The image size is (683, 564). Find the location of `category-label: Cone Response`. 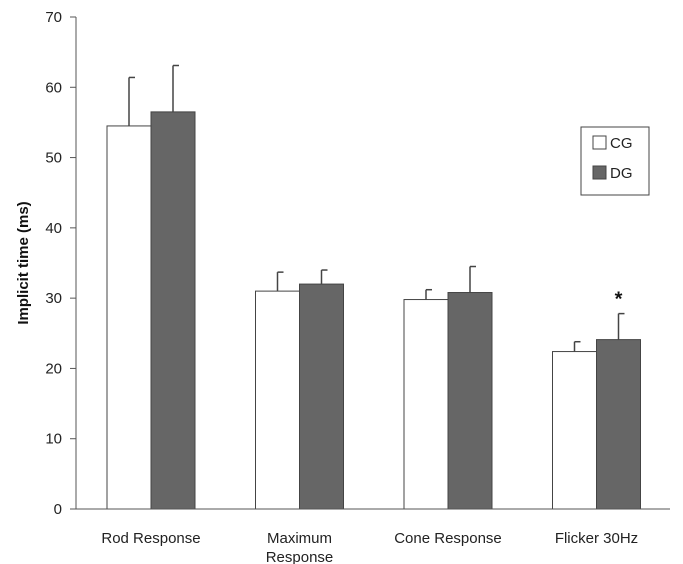

category-label: Cone Response is located at coordinates (448, 538).